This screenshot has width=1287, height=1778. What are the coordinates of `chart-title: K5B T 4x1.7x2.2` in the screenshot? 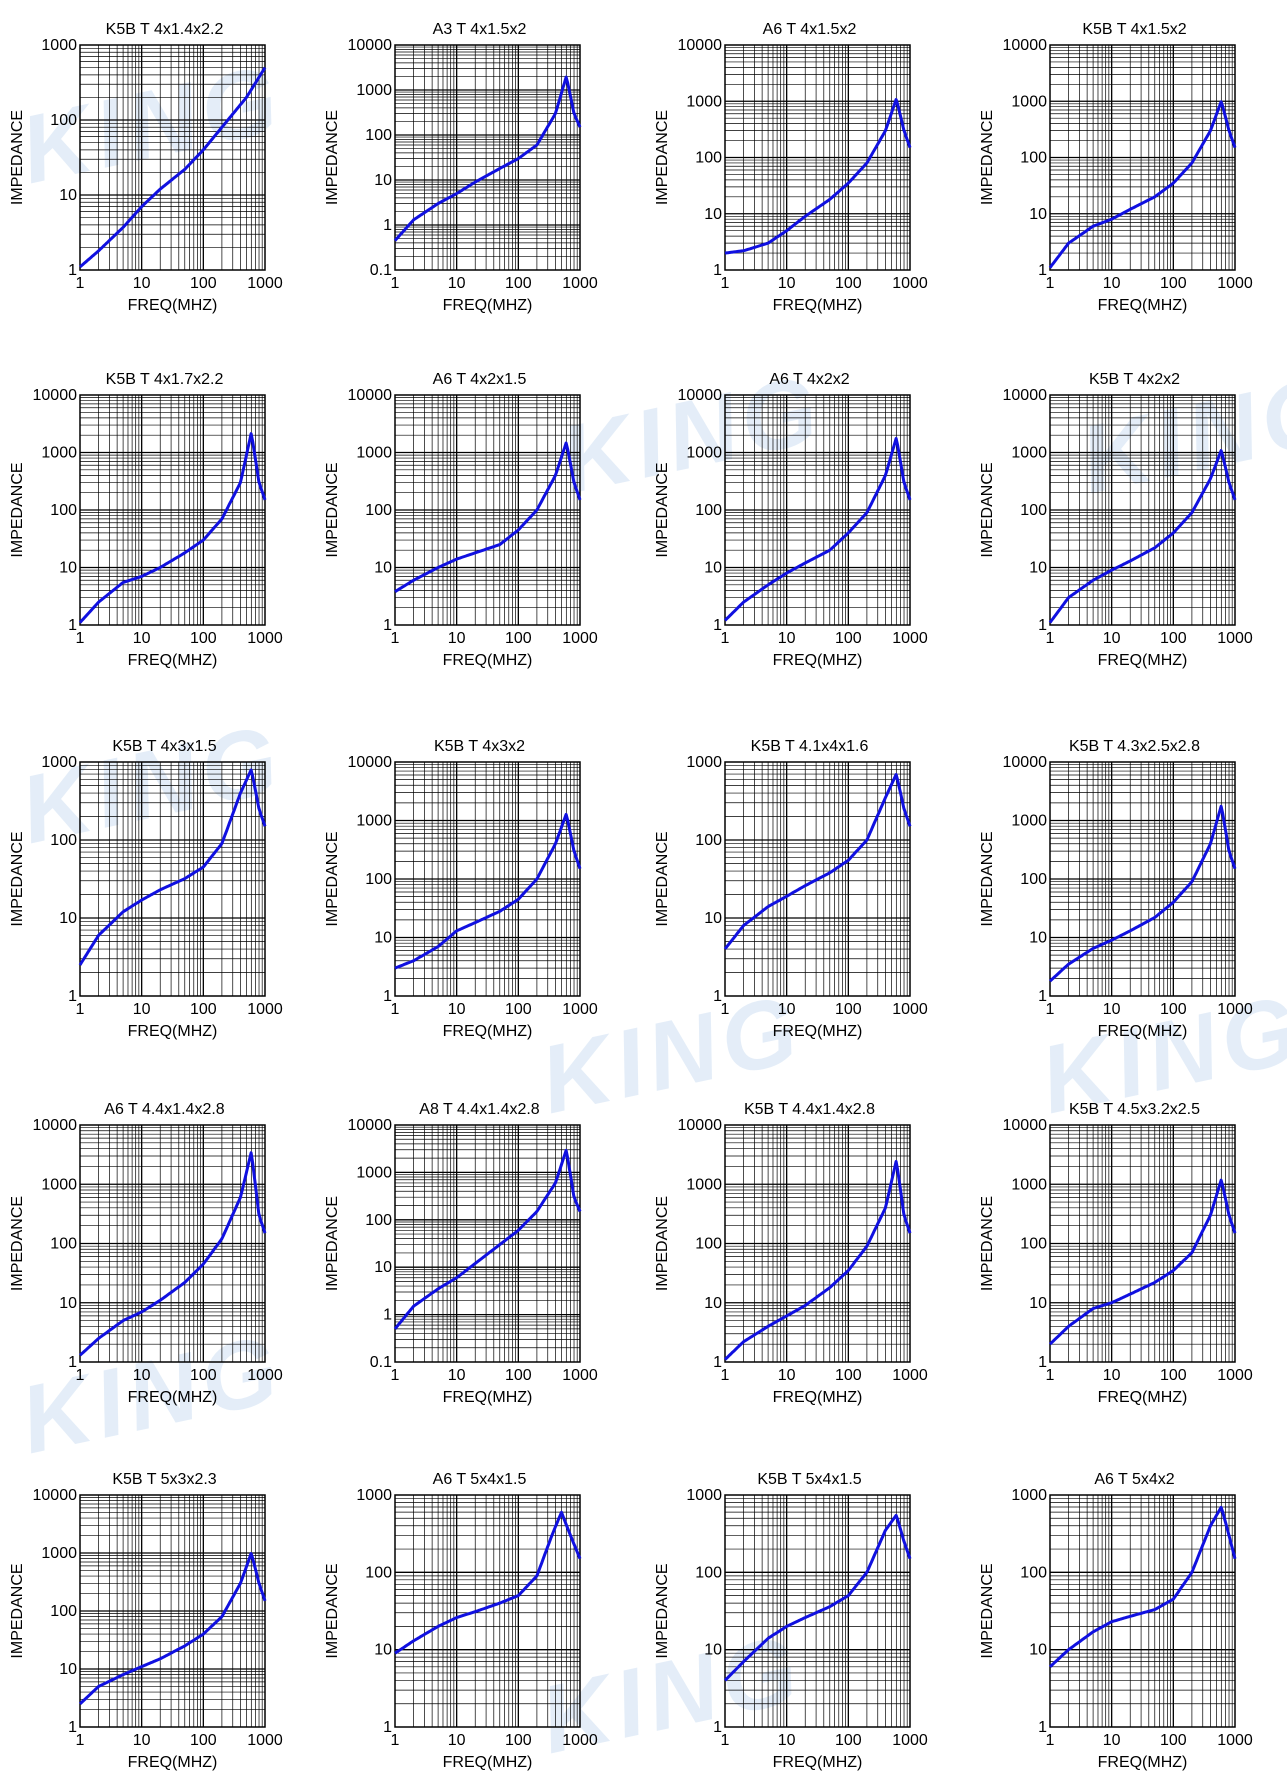 It's located at (165, 379).